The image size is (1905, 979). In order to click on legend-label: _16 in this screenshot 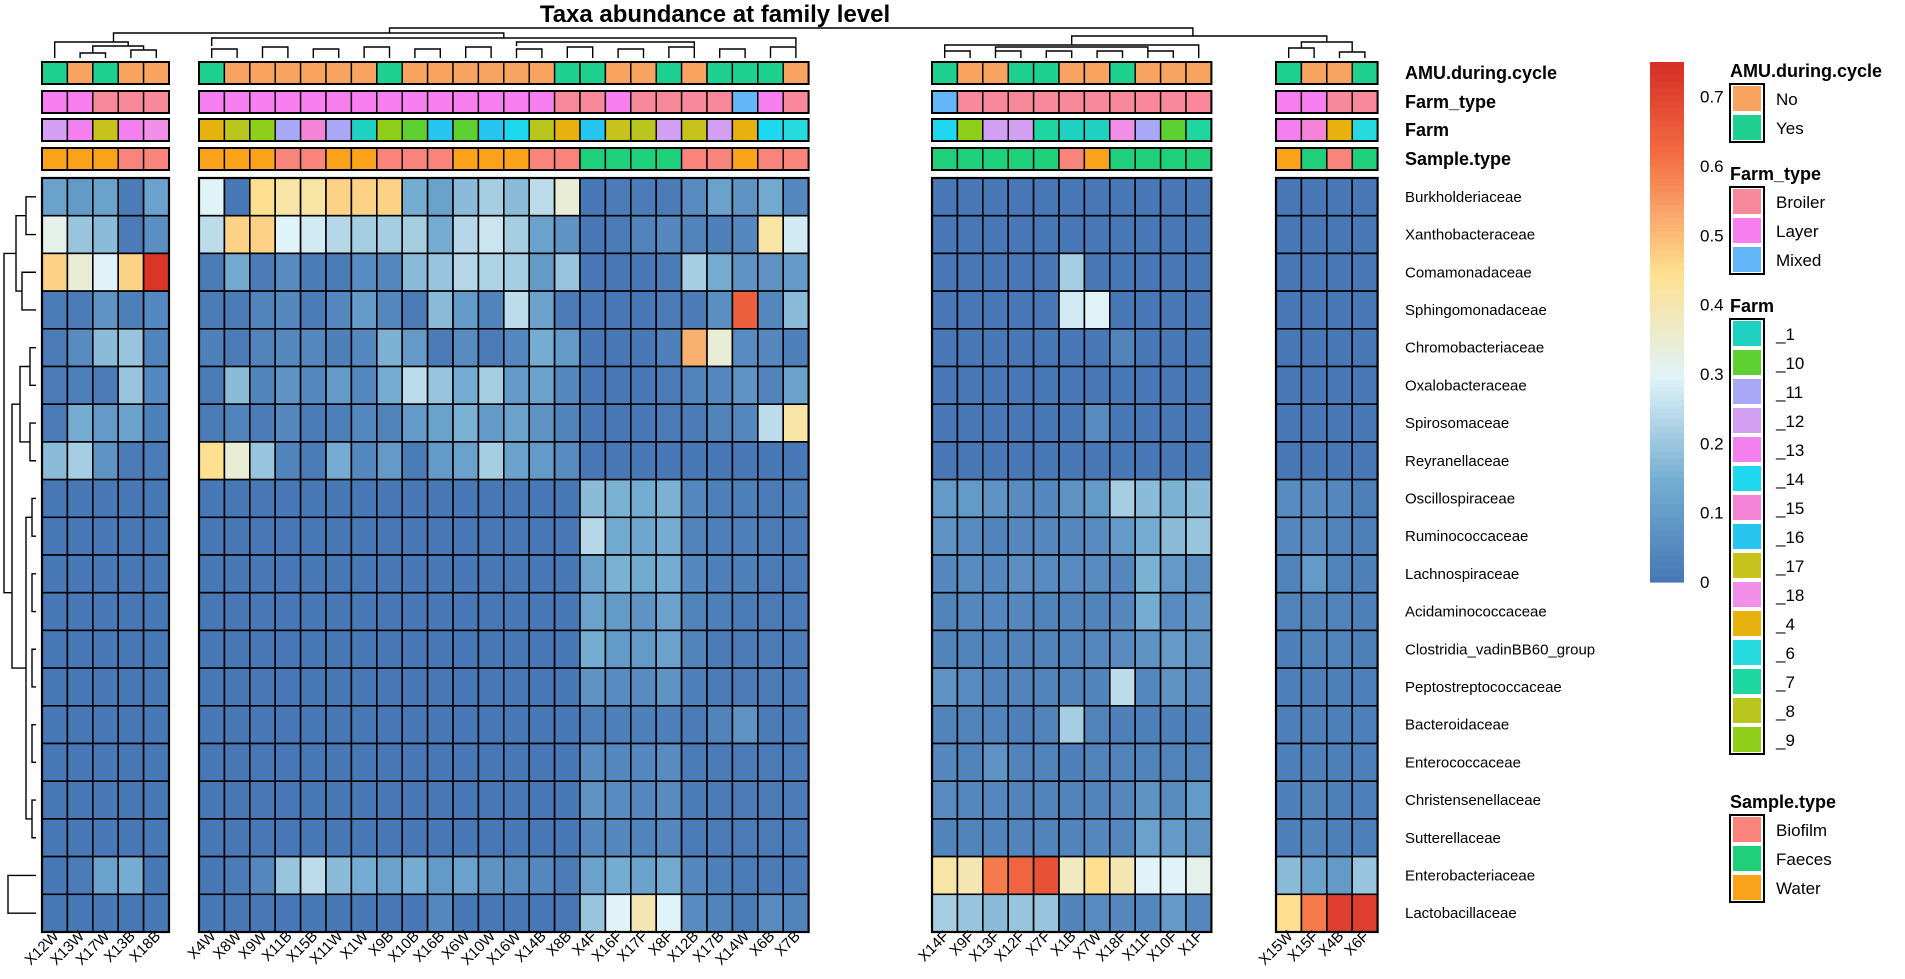, I will do `click(1789, 537)`.